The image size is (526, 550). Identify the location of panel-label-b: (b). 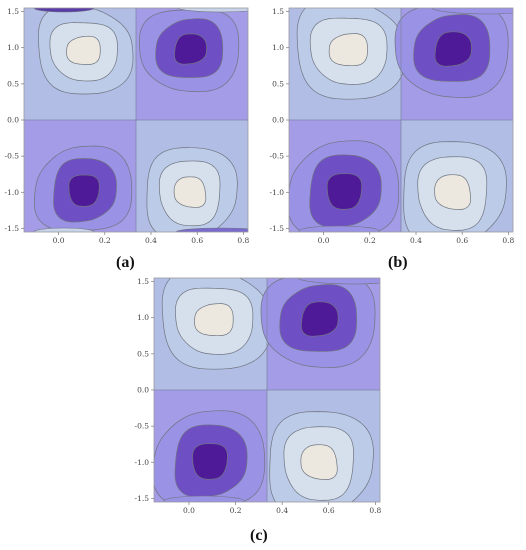
(398, 262).